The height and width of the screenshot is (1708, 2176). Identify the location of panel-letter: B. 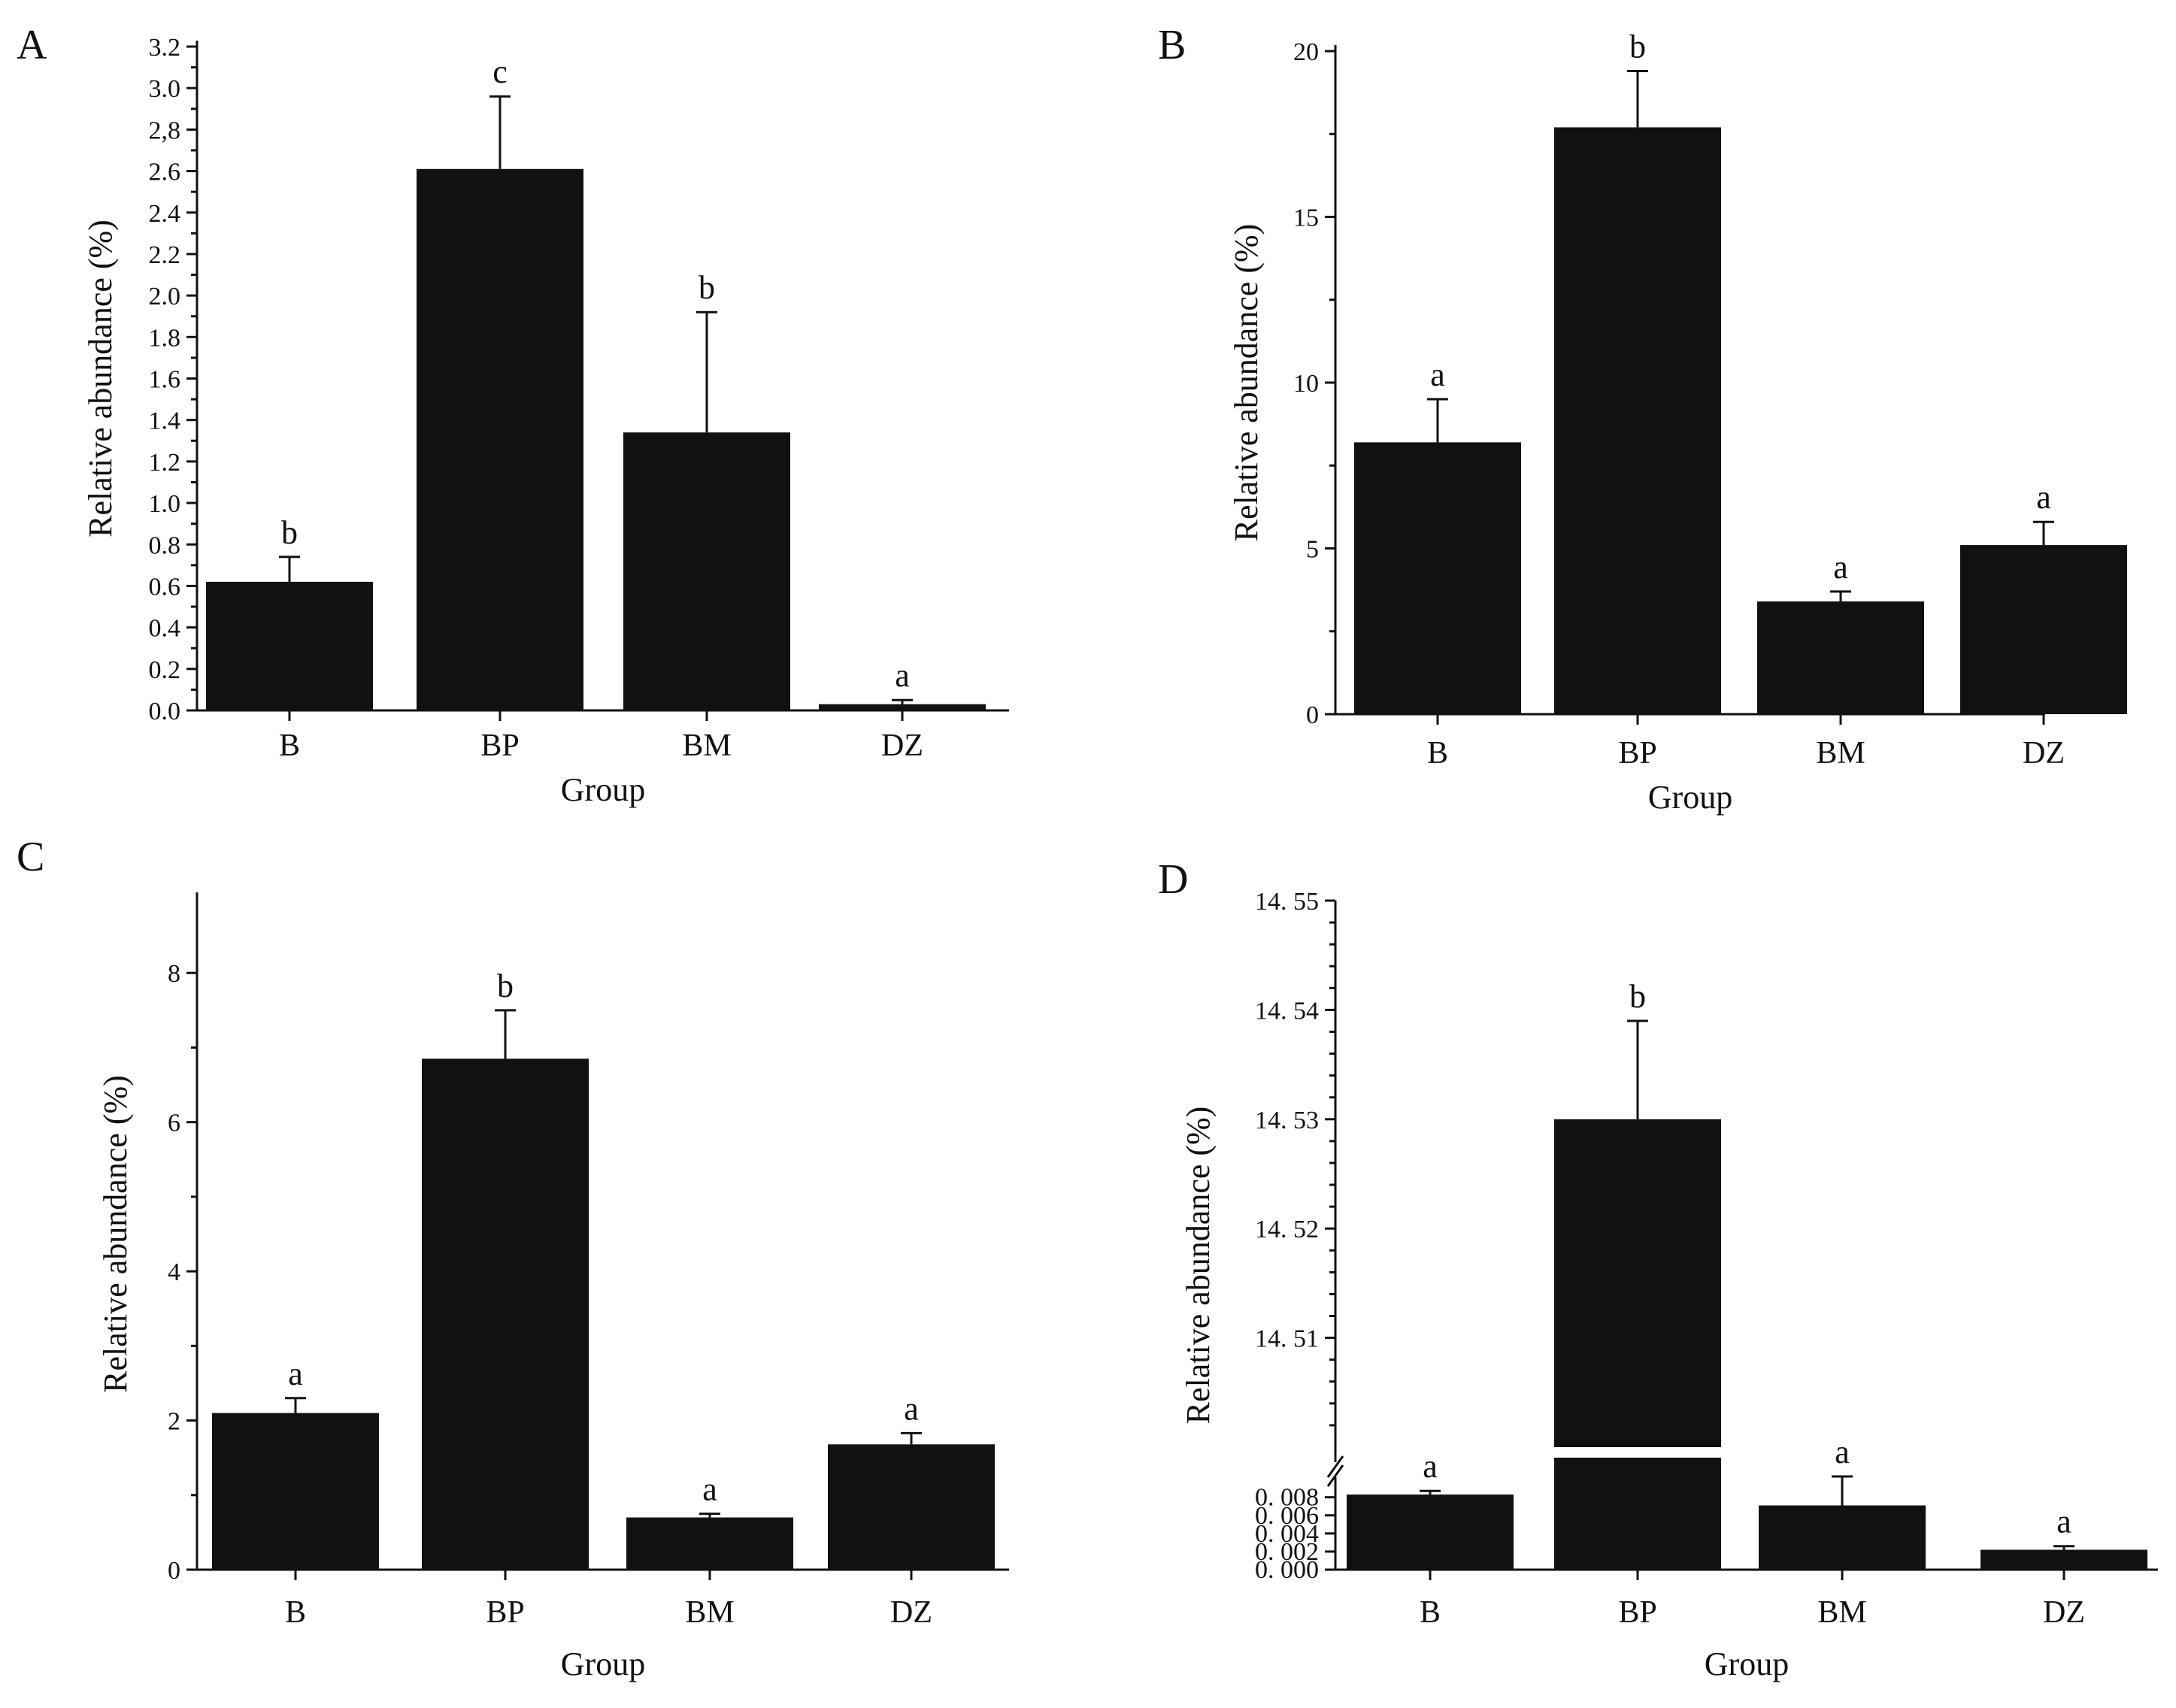
(1172, 45).